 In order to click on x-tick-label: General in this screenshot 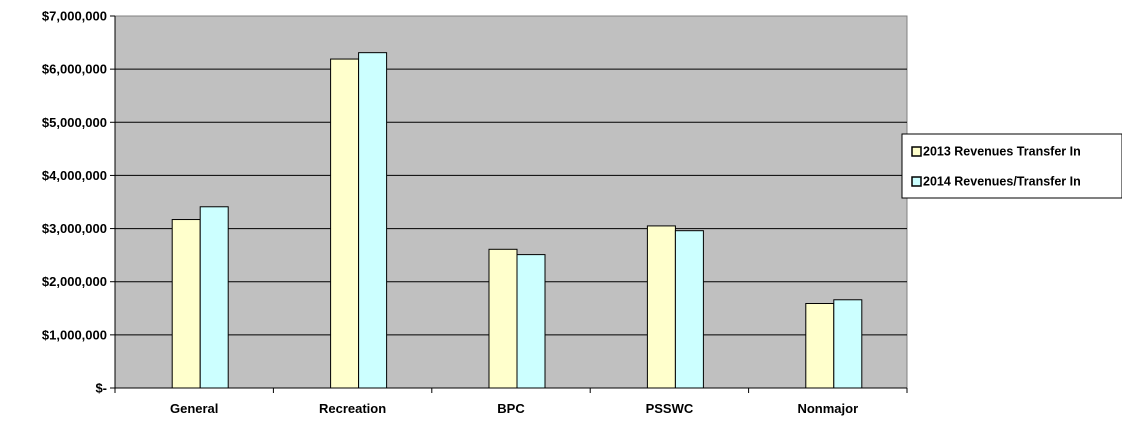, I will do `click(194, 408)`.